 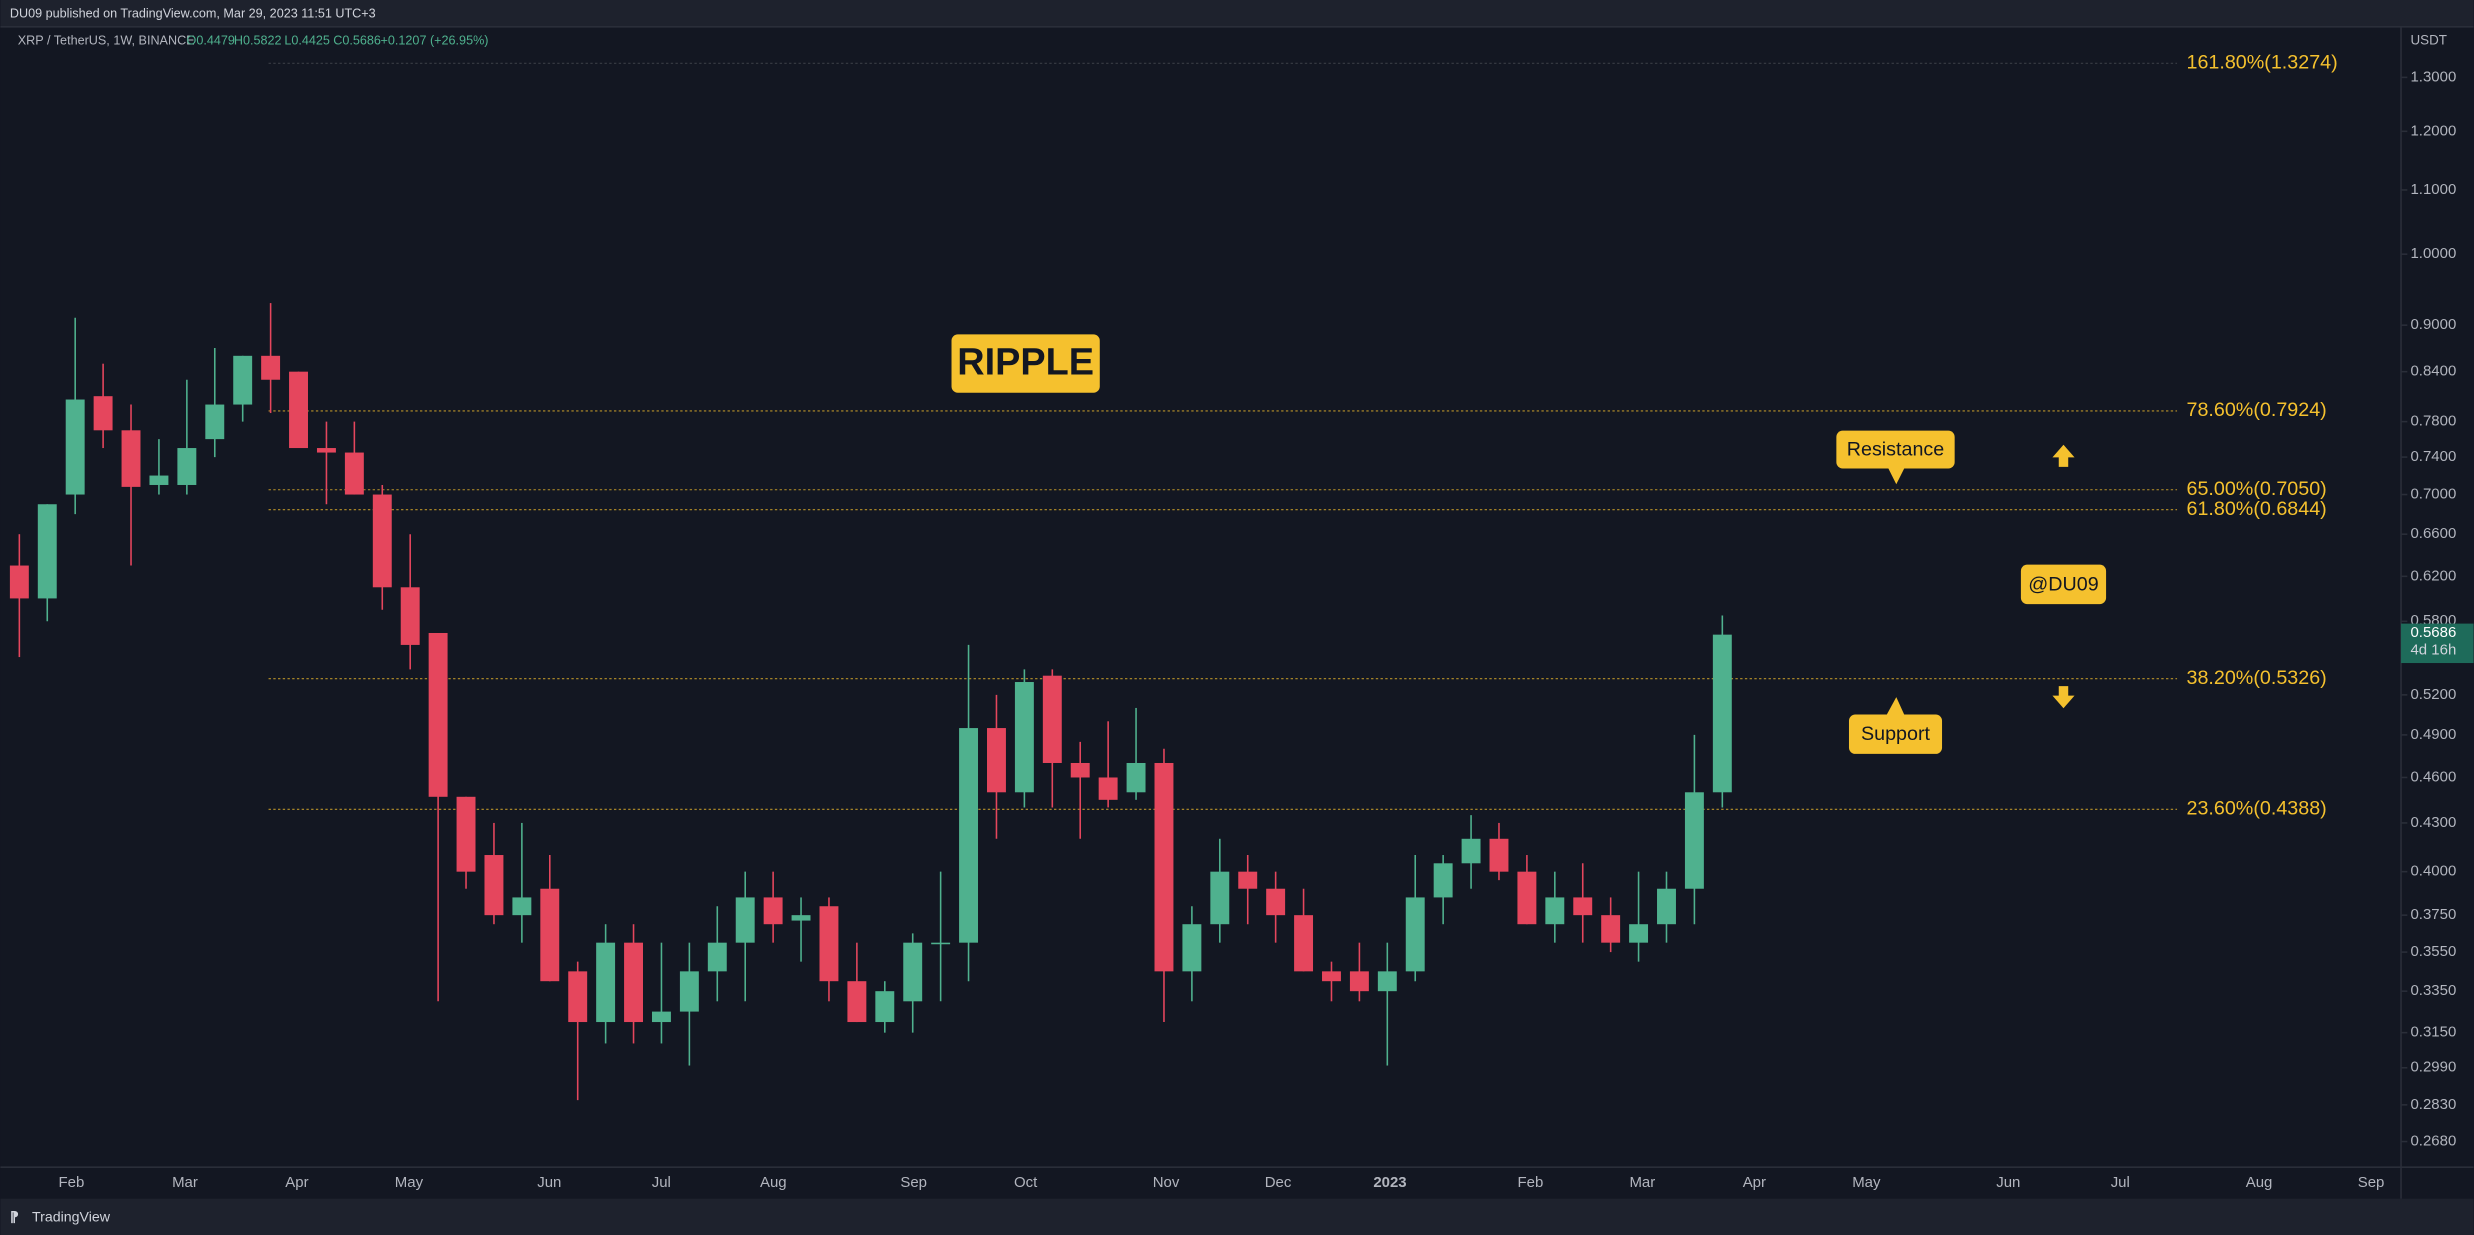 I want to click on up-arrow, so click(x=2063, y=455).